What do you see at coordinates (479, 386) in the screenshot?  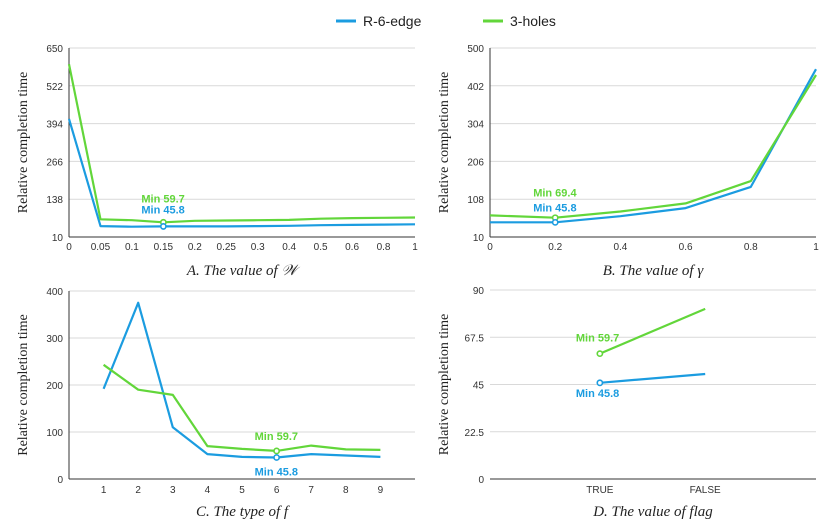 I see `y-tick-label: 45` at bounding box center [479, 386].